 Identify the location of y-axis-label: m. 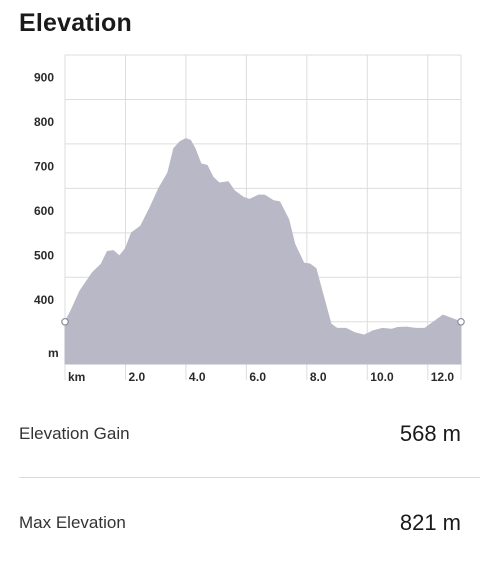
(53, 353).